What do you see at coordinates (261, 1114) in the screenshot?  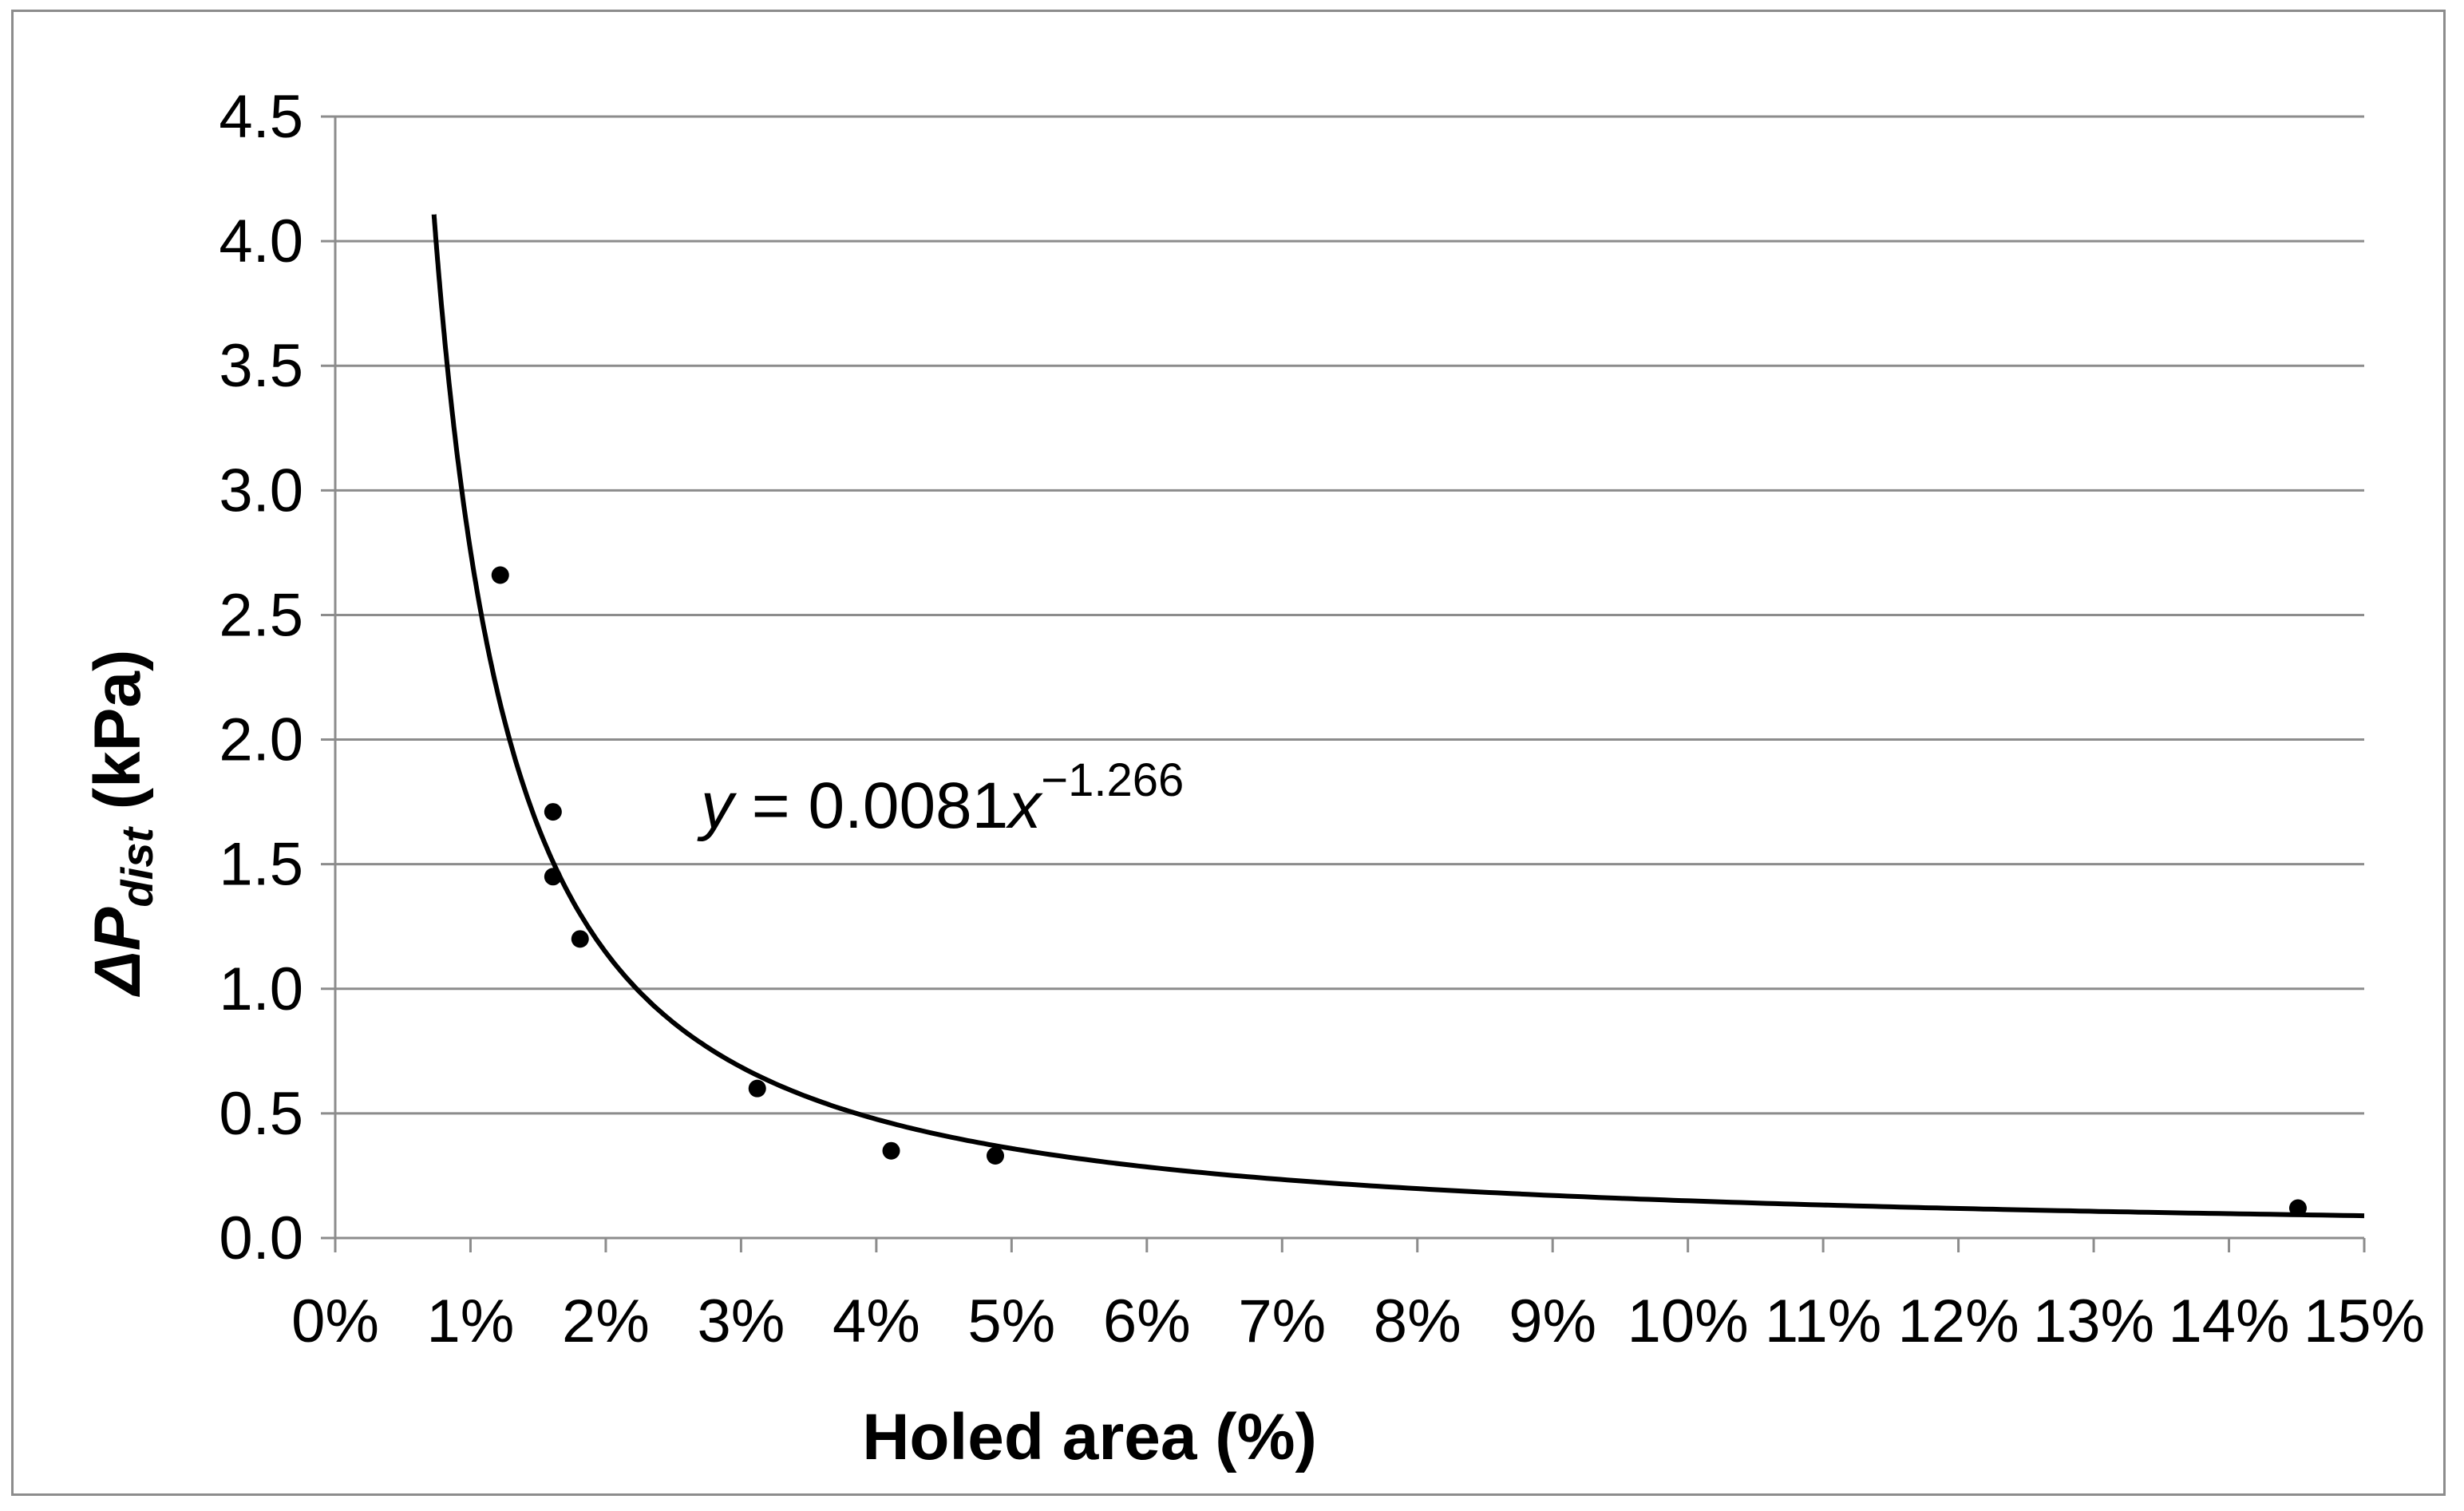 I see `y-tick-label: 0.5` at bounding box center [261, 1114].